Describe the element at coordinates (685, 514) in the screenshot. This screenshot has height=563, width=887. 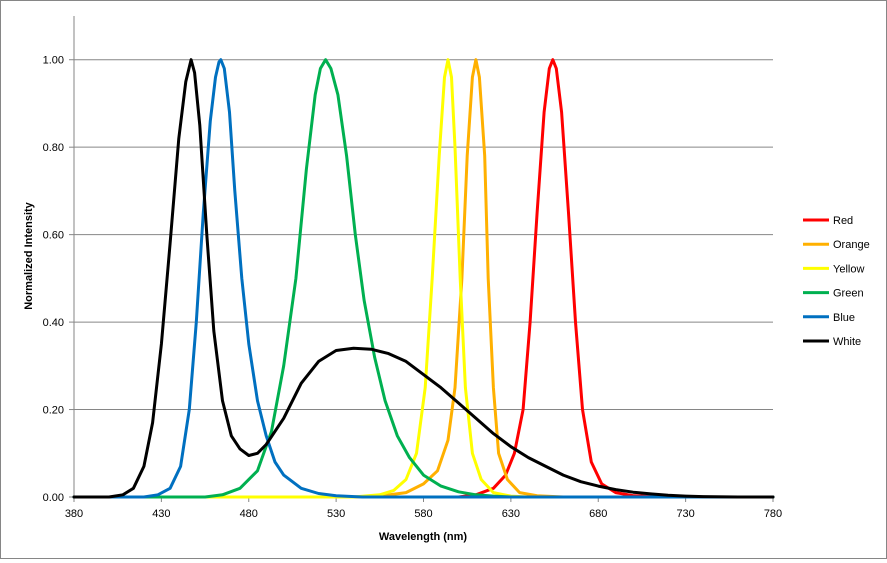
I see `x-tick-label: 730` at that location.